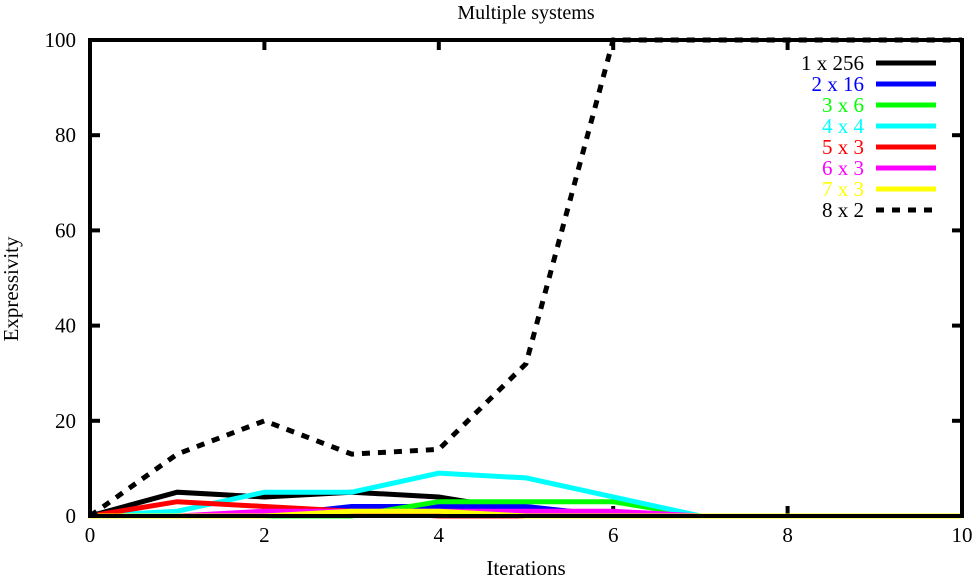 The image size is (976, 583). What do you see at coordinates (613, 535) in the screenshot?
I see `x-tick-label: 6` at bounding box center [613, 535].